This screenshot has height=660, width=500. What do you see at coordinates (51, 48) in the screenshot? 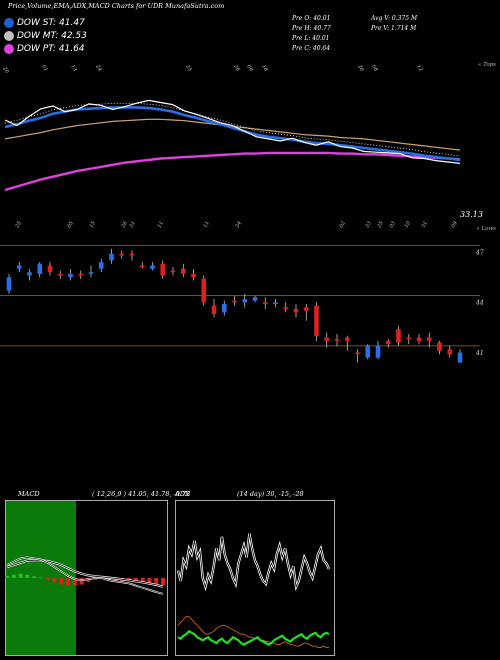
I see `legend-label-pt: DOW PT: 41.64` at bounding box center [51, 48].